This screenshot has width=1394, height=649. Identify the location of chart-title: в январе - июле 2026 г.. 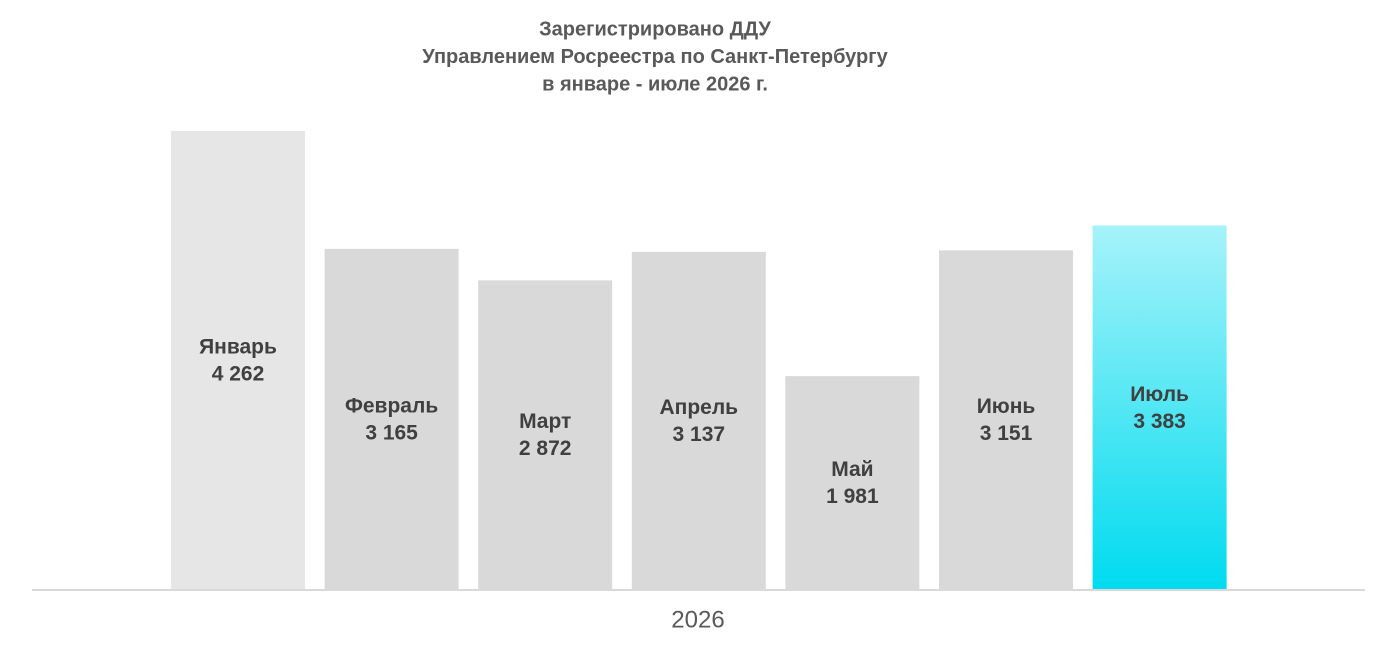
(655, 84).